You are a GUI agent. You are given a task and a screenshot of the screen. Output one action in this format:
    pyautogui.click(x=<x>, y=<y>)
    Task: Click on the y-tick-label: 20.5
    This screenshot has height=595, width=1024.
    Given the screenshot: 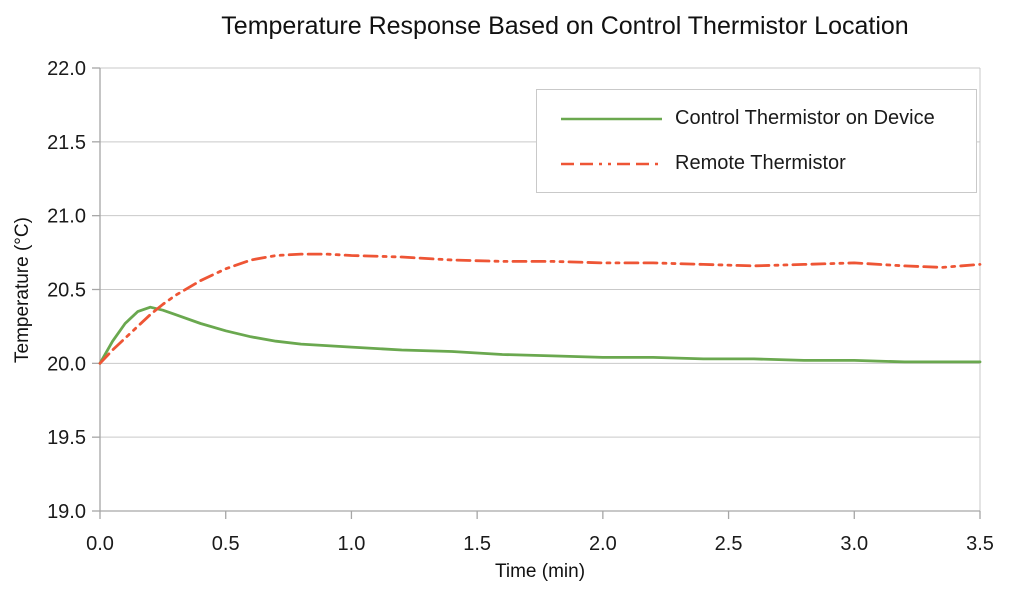 What is the action you would take?
    pyautogui.click(x=66, y=291)
    